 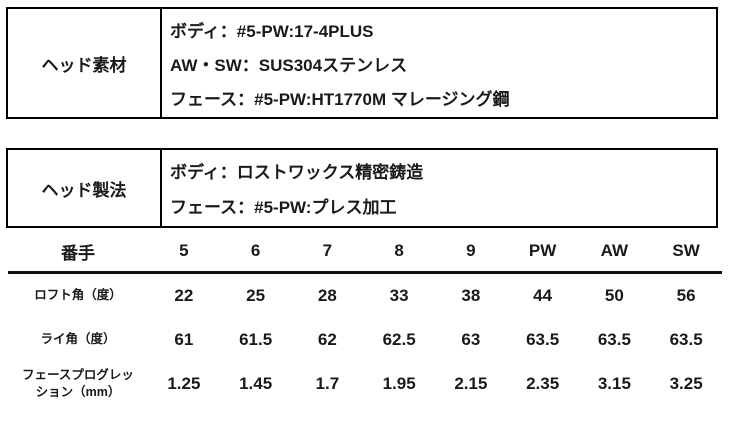 What do you see at coordinates (255, 252) in the screenshot?
I see `spec-col-6: 6` at bounding box center [255, 252].